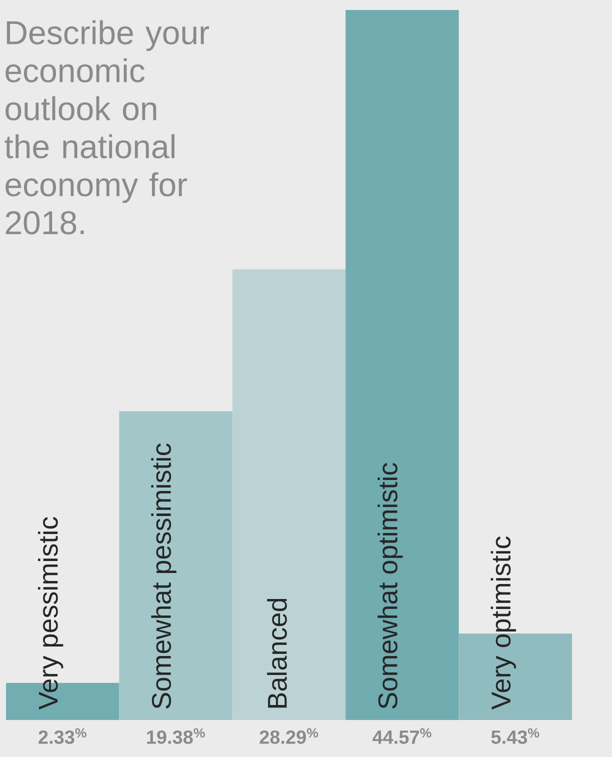 This screenshot has width=612, height=757. What do you see at coordinates (51, 613) in the screenshot?
I see `x-tick-label: Very pessimistic` at bounding box center [51, 613].